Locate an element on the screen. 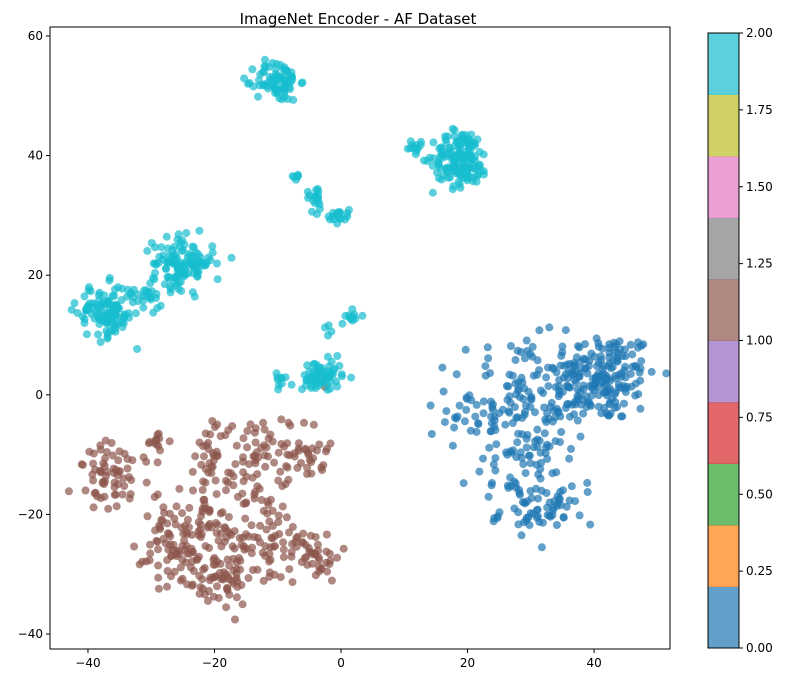 This screenshot has height=682, width=788. colorbar-tick-label: 1.25 is located at coordinates (759, 264).